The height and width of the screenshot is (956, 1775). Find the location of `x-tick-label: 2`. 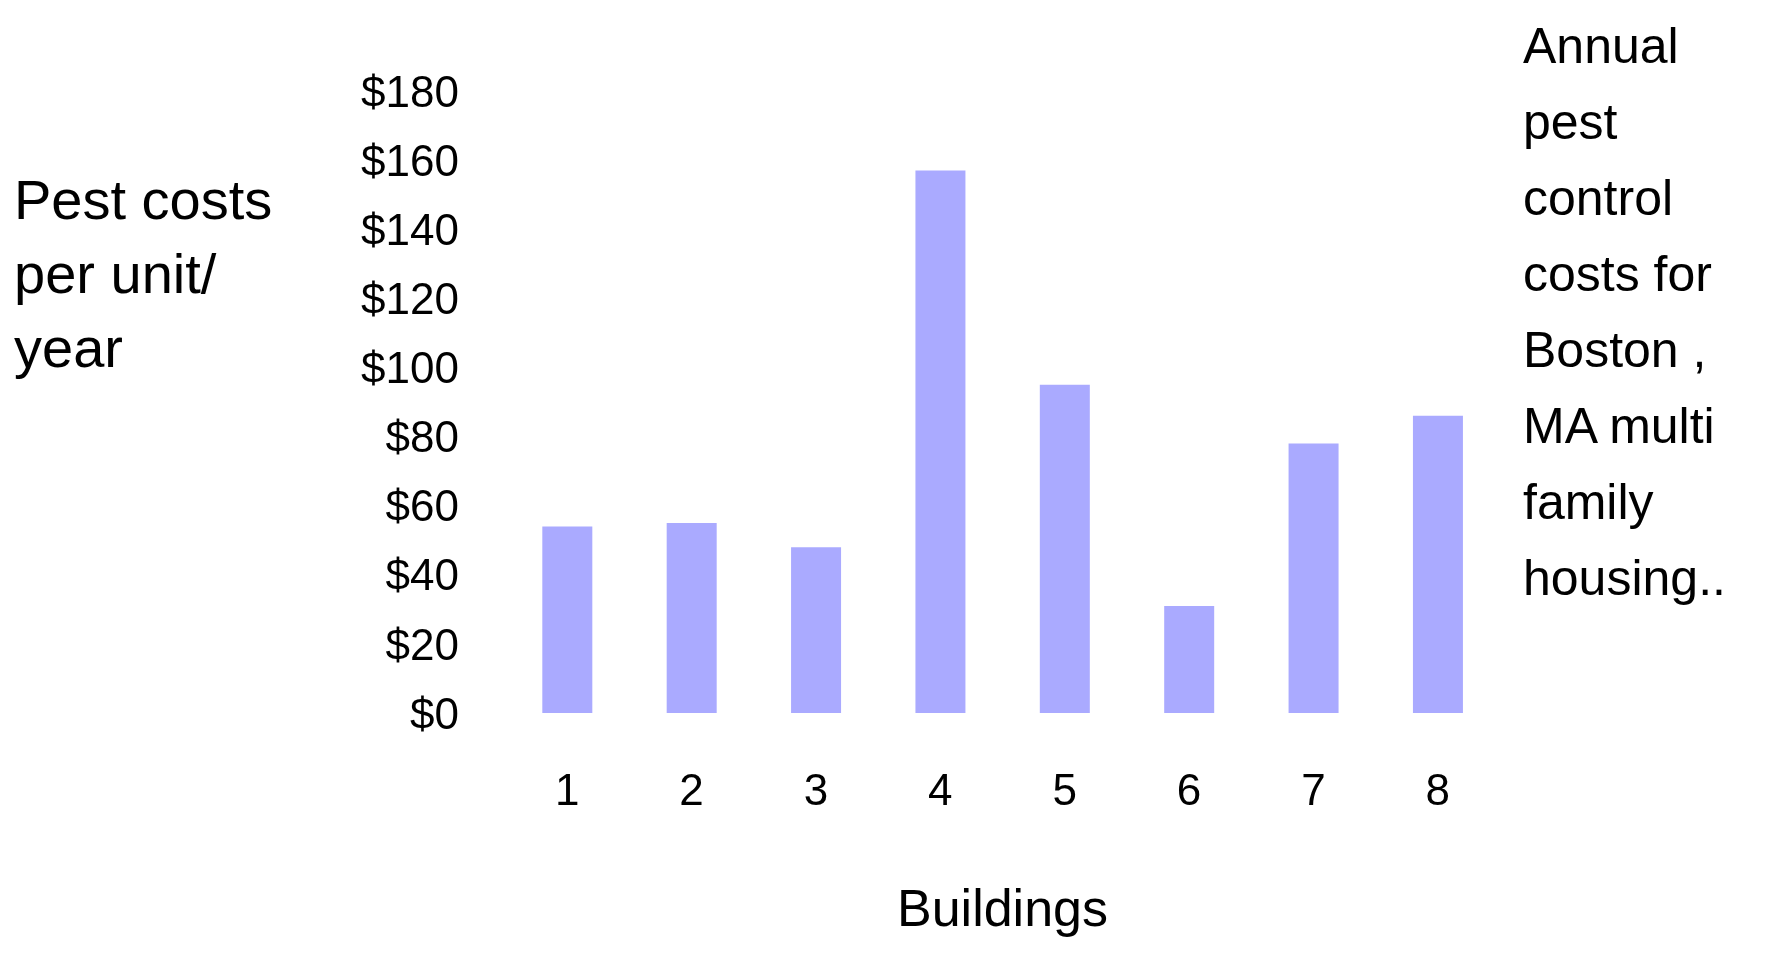

x-tick-label: 2 is located at coordinates (691, 790).